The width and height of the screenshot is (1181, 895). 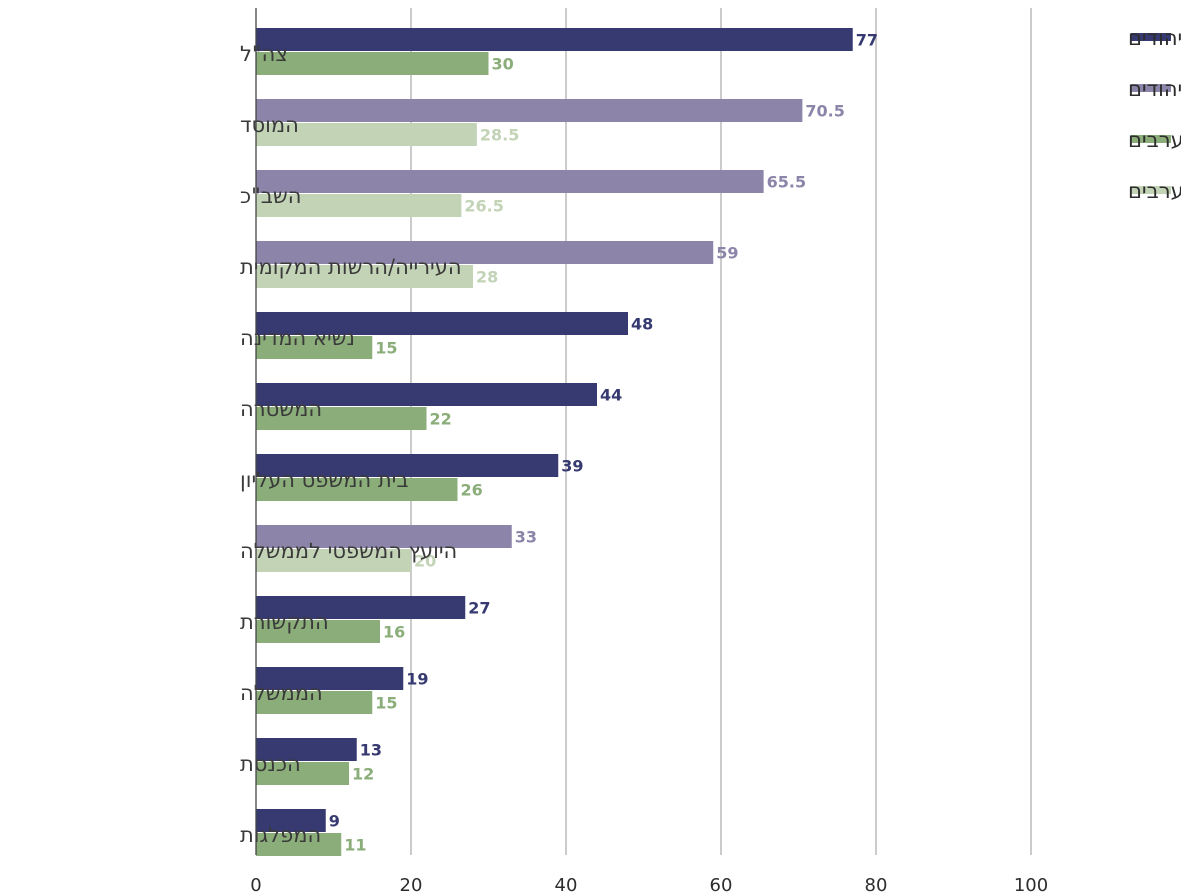 I want to click on data-label: 39, so click(x=572, y=466).